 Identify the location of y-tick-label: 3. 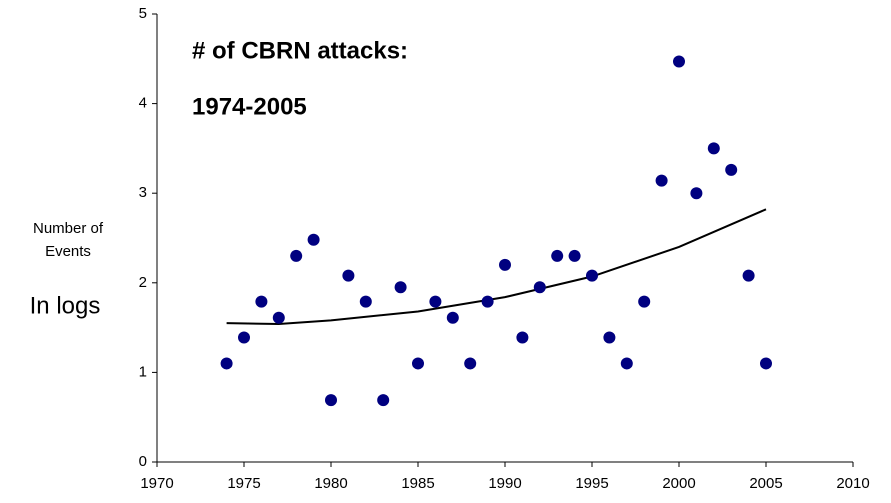
(143, 192).